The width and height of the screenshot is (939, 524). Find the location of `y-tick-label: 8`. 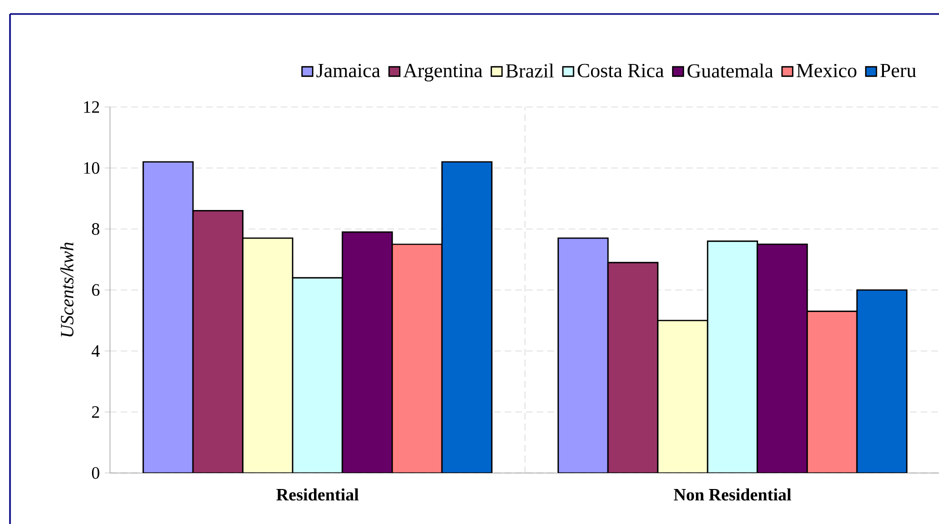

y-tick-label: 8 is located at coordinates (96, 229).